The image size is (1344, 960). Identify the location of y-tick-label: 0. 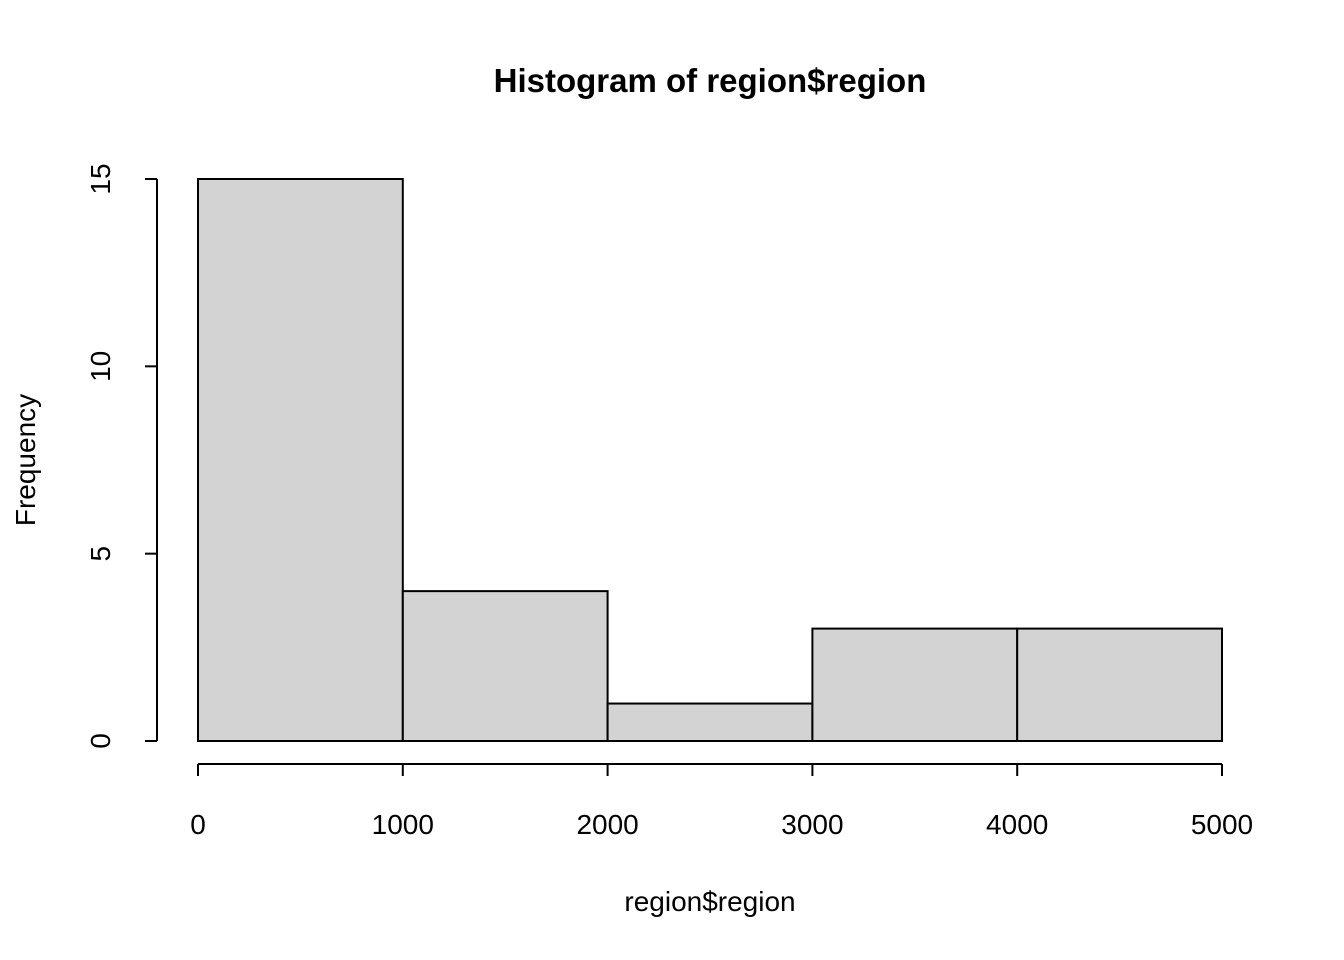
(100, 741).